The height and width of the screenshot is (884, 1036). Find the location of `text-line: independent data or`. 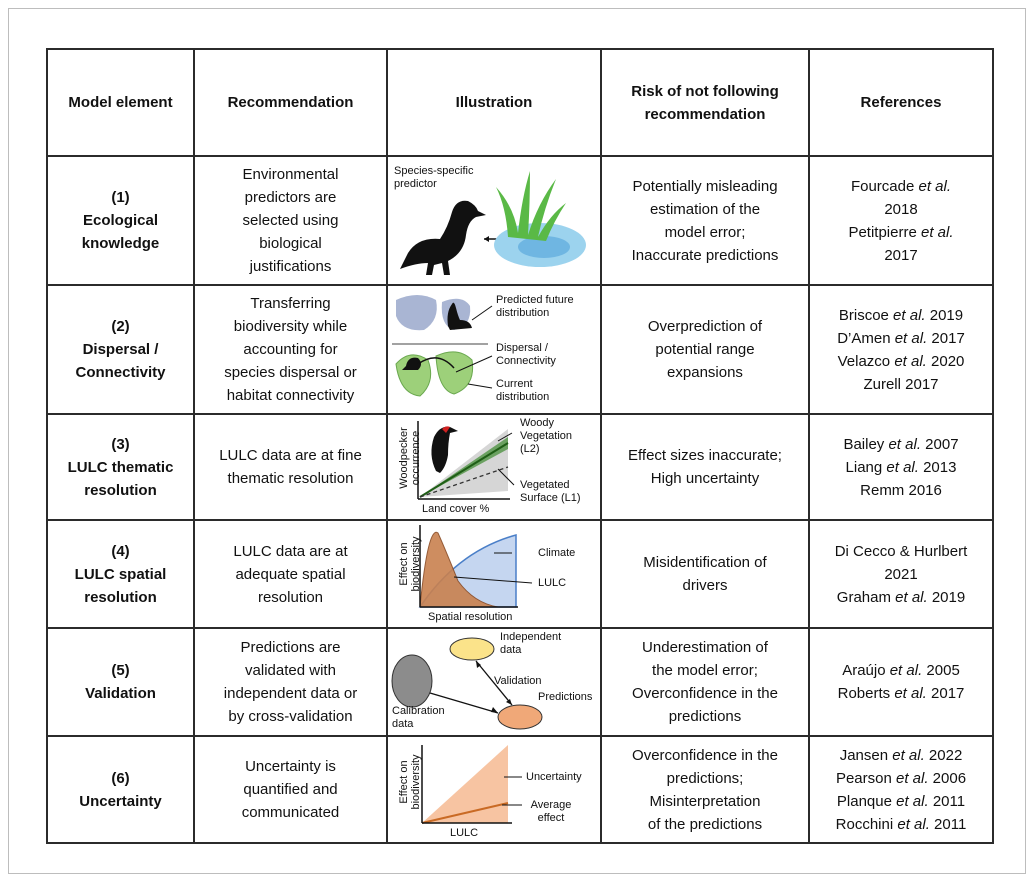

text-line: independent data or is located at coordinates (290, 693).